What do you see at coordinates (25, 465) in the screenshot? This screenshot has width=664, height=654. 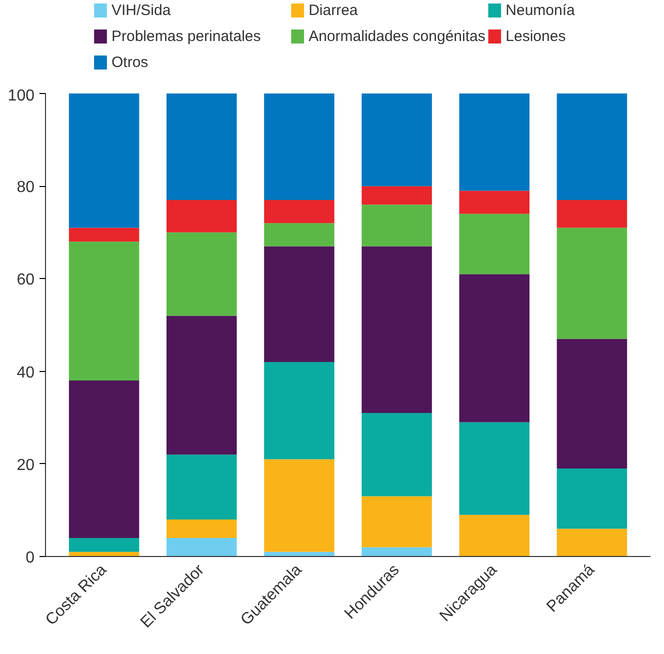 I see `y-tick-label: 20` at bounding box center [25, 465].